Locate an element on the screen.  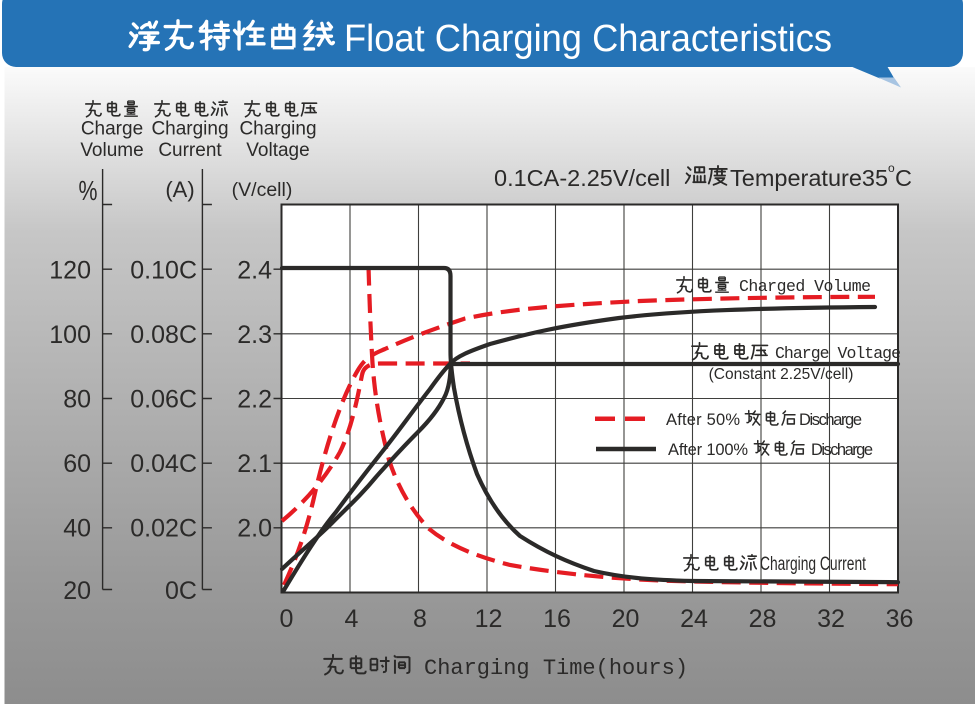
svg-text: 0.08C is located at coordinates (163, 335).